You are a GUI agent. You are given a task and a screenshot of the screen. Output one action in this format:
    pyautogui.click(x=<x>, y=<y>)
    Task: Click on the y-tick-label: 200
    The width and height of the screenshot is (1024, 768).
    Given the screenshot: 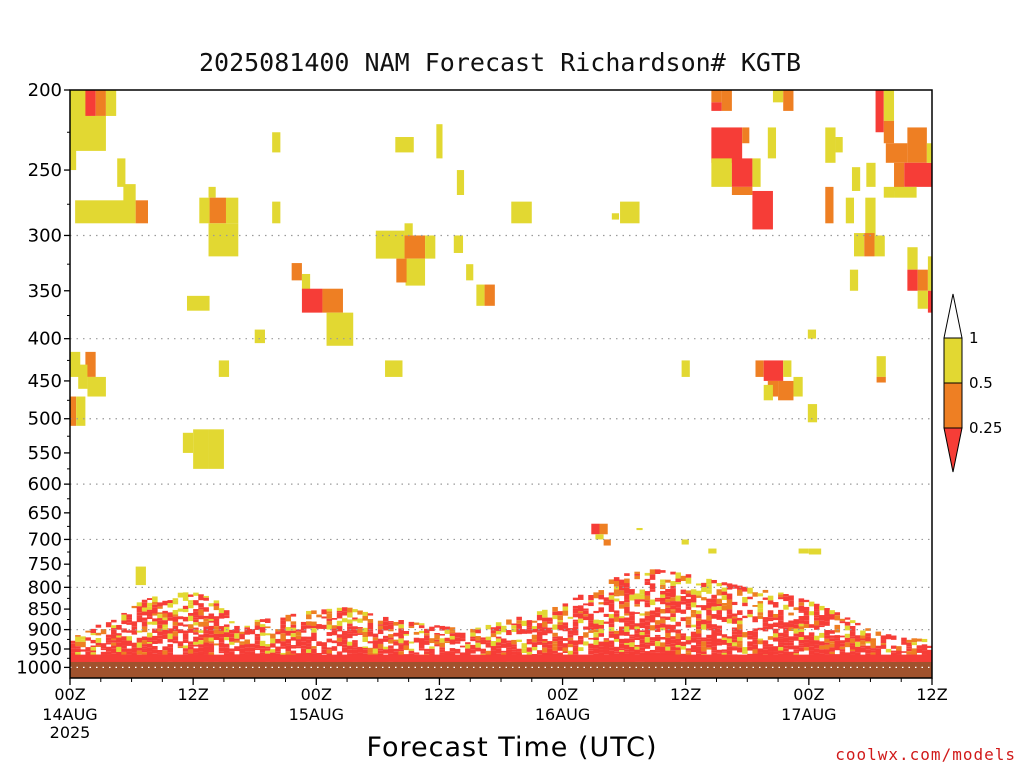 What is the action you would take?
    pyautogui.click(x=45, y=90)
    